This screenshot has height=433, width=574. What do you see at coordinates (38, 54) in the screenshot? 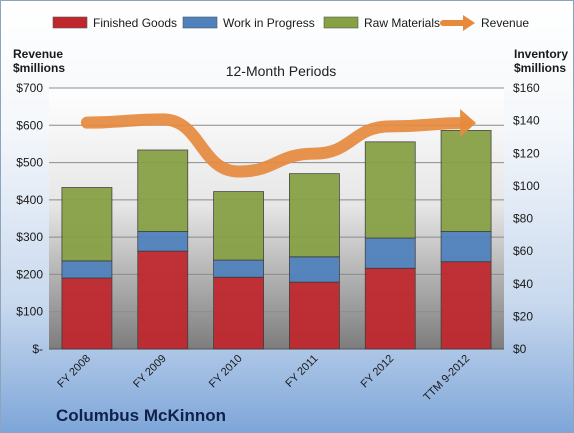
I see `left-axis-title-line1: Revenue` at bounding box center [38, 54].